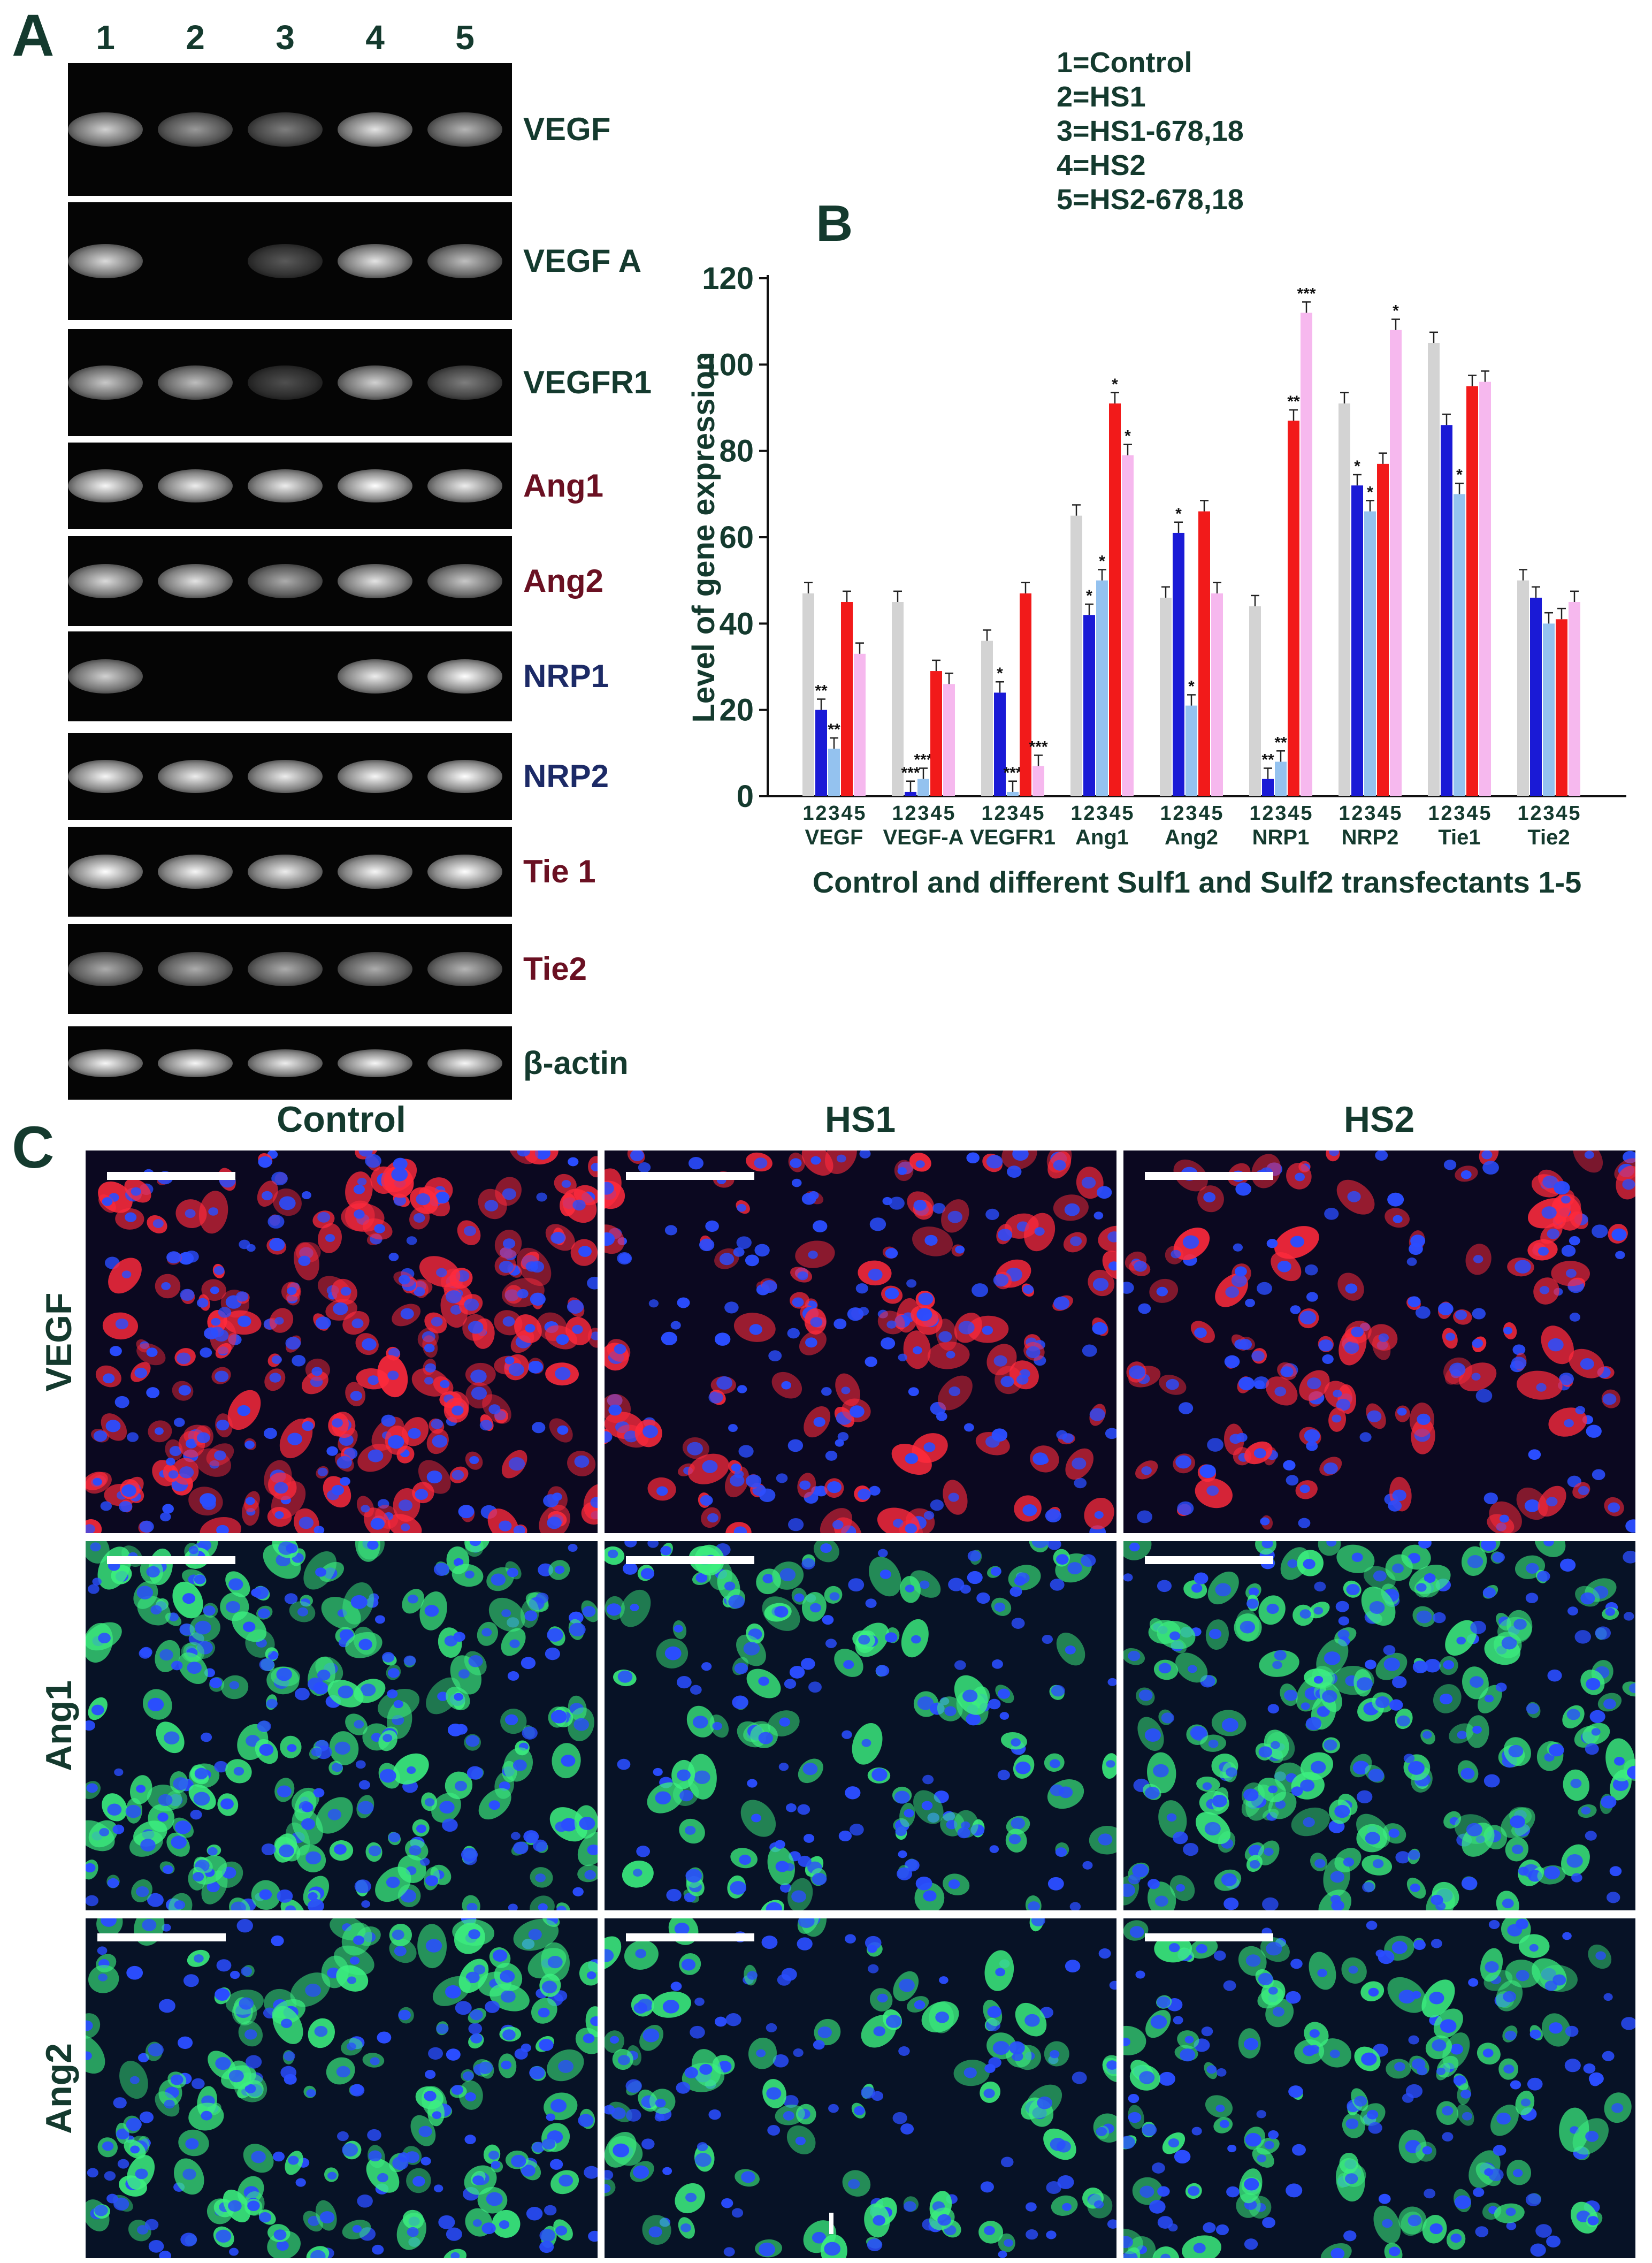 The height and width of the screenshot is (2263, 1652). Describe the element at coordinates (1370, 837) in the screenshot. I see `category-label: NRP2` at that location.